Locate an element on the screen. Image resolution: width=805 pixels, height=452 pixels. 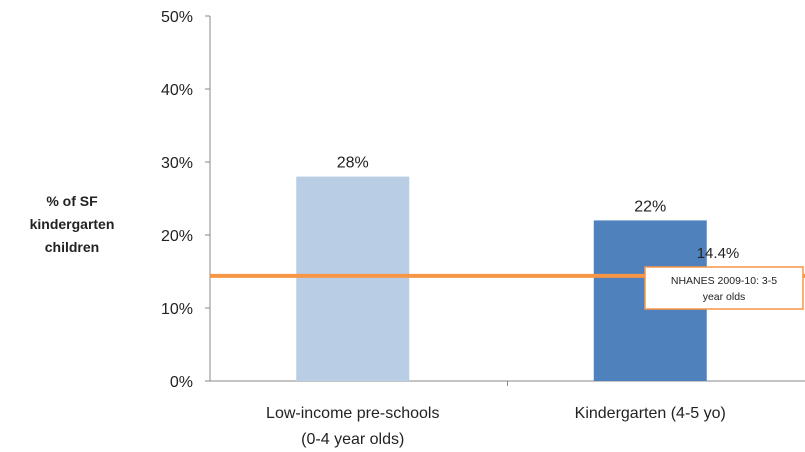
x-category-label: Low-income pre-schools is located at coordinates (352, 413).